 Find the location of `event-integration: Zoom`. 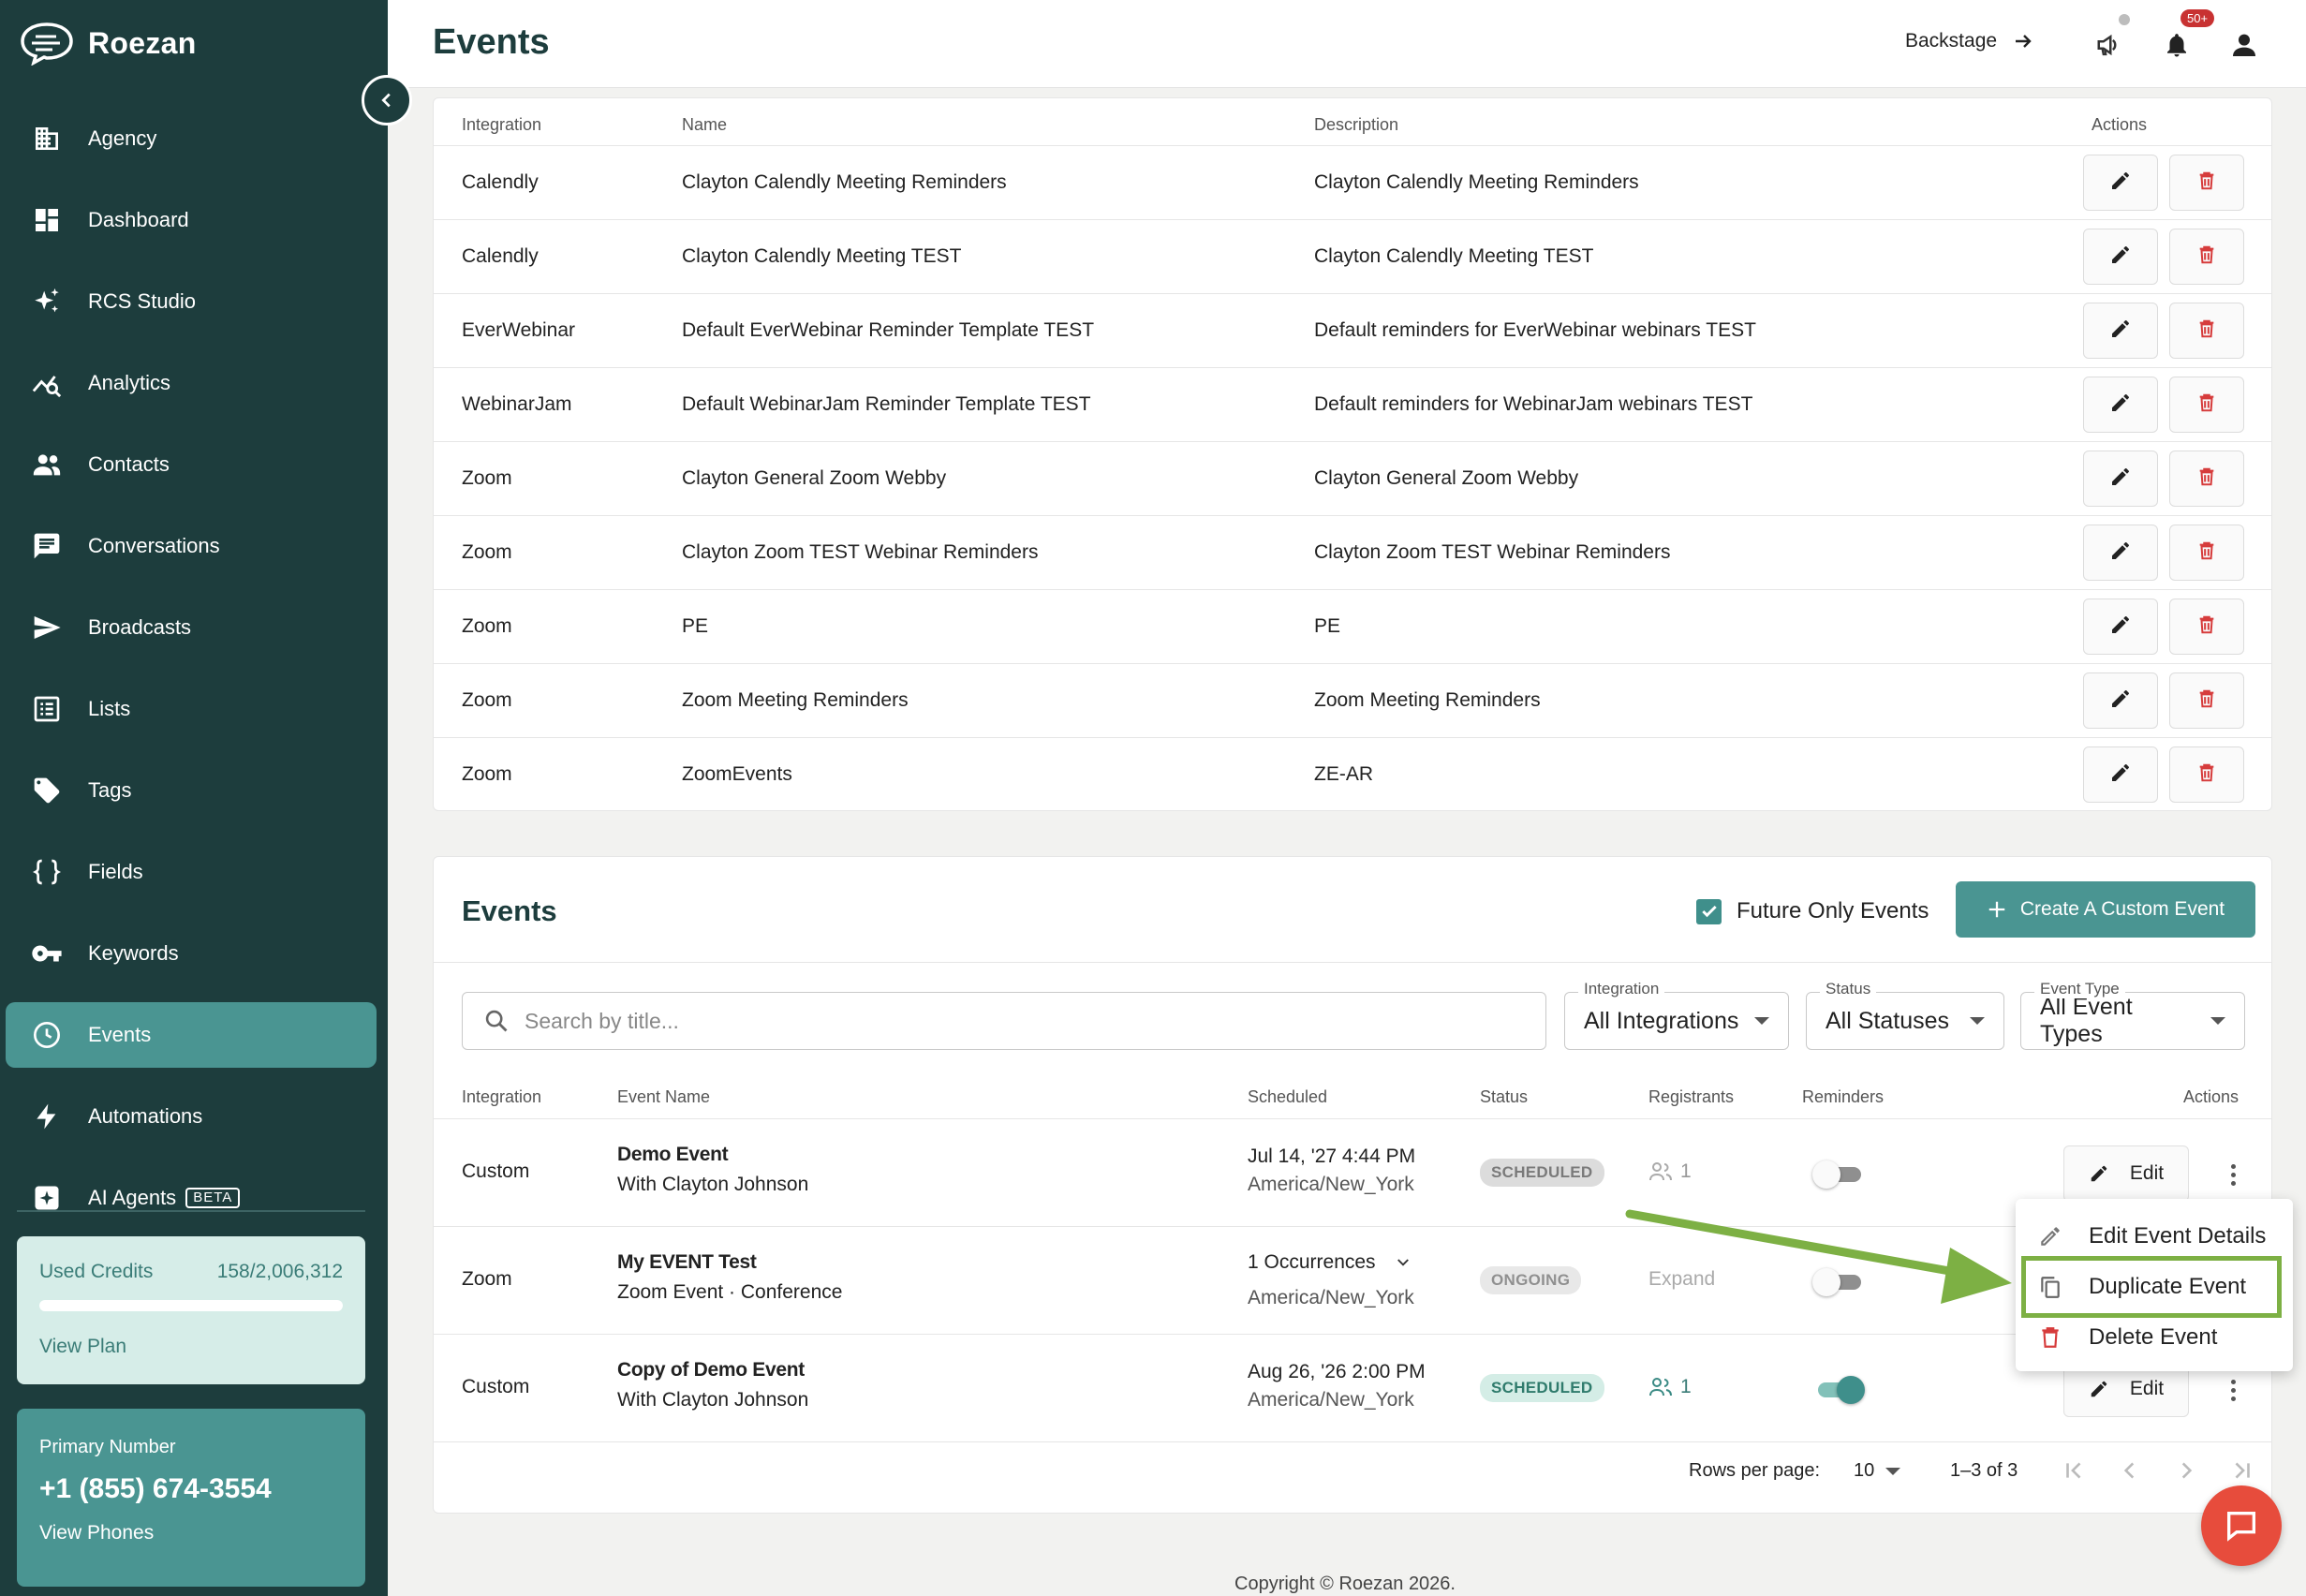

event-integration: Zoom is located at coordinates (487, 1279).